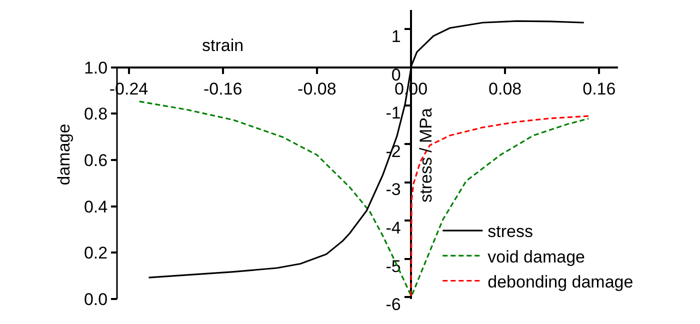 The height and width of the screenshot is (324, 700). I want to click on y2-tick-label: -1, so click(393, 113).